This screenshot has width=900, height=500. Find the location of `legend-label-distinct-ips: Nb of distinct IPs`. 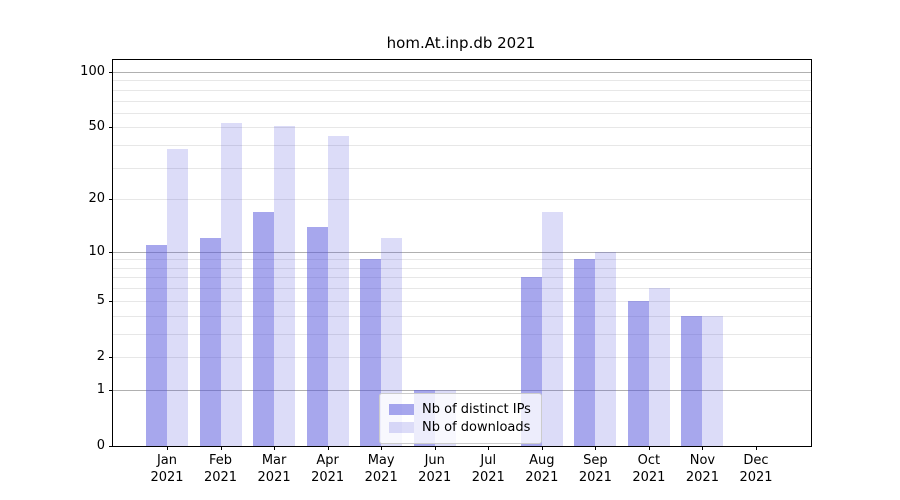

legend-label-distinct-ips: Nb of distinct IPs is located at coordinates (476, 409).